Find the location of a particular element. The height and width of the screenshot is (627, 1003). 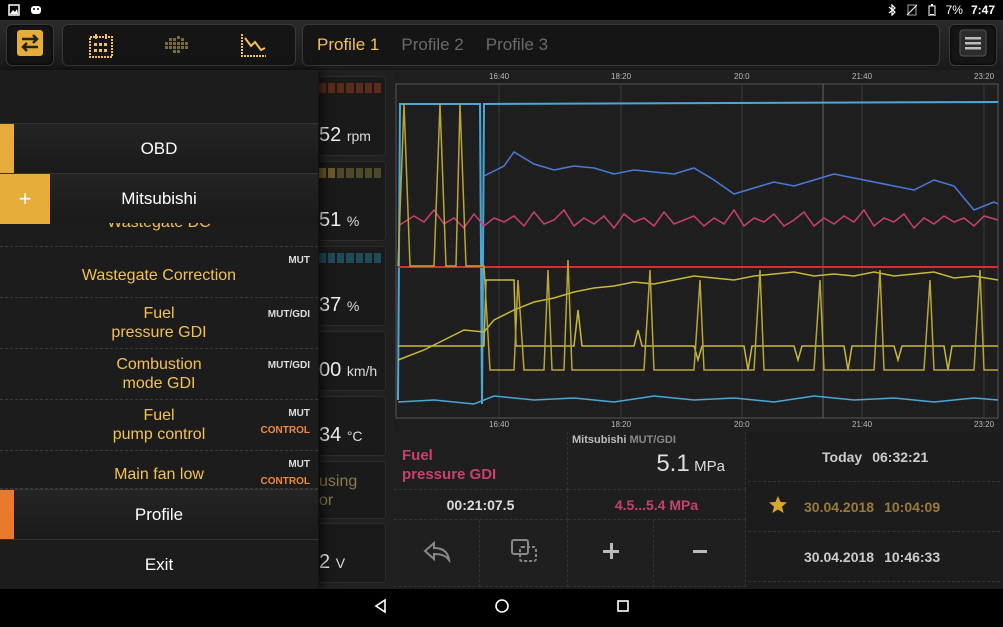

series-blue is located at coordinates (741, 181).